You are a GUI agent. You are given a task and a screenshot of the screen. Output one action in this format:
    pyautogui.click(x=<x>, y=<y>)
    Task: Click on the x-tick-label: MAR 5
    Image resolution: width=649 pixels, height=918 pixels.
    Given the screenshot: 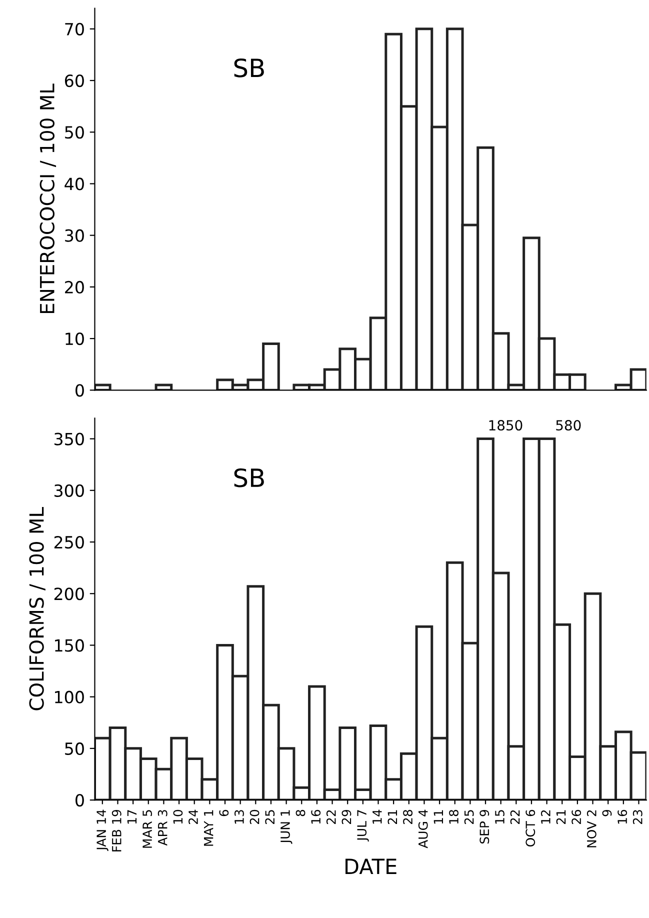 What is the action you would take?
    pyautogui.click(x=147, y=829)
    